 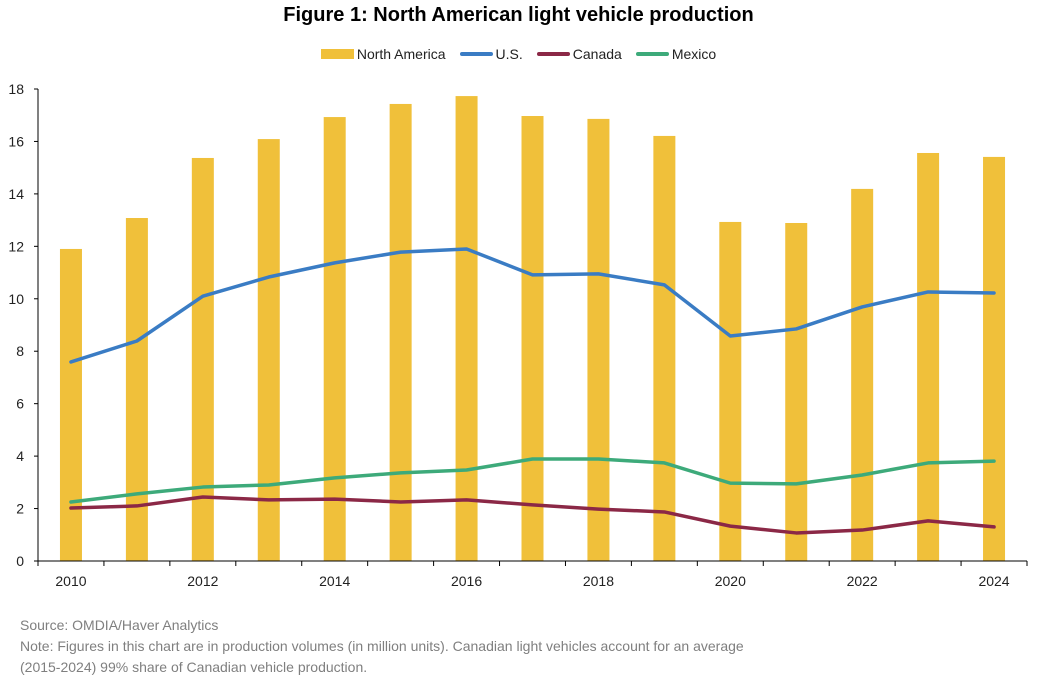 I want to click on y-tick-label: 4, so click(x=20, y=456).